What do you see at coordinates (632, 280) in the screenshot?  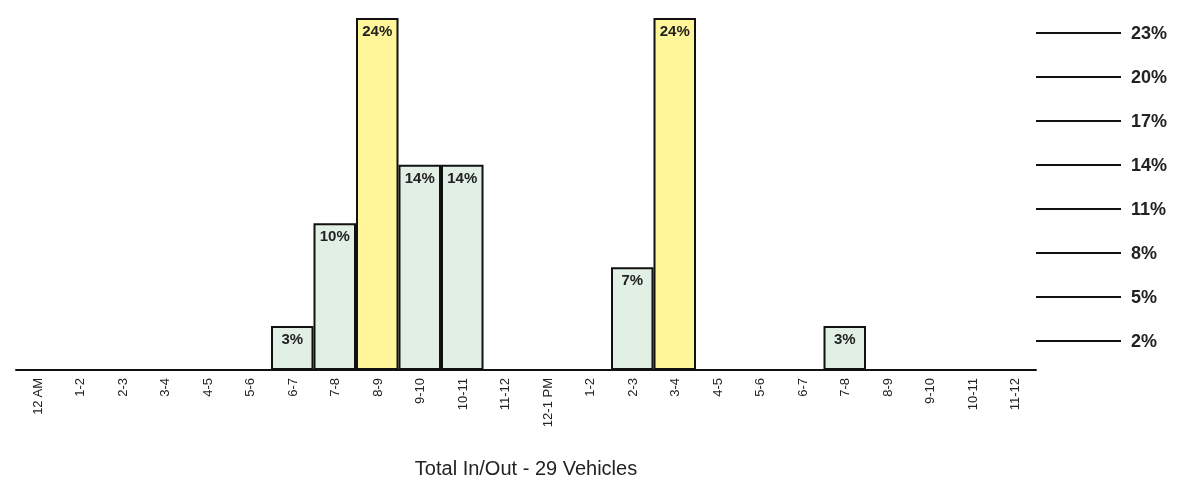 I see `data-label: 7%` at bounding box center [632, 280].